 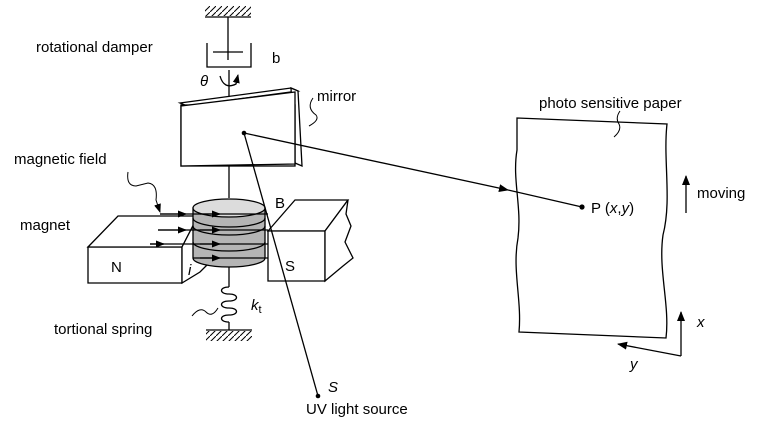 I want to click on reflected-ray, so click(x=376, y=162).